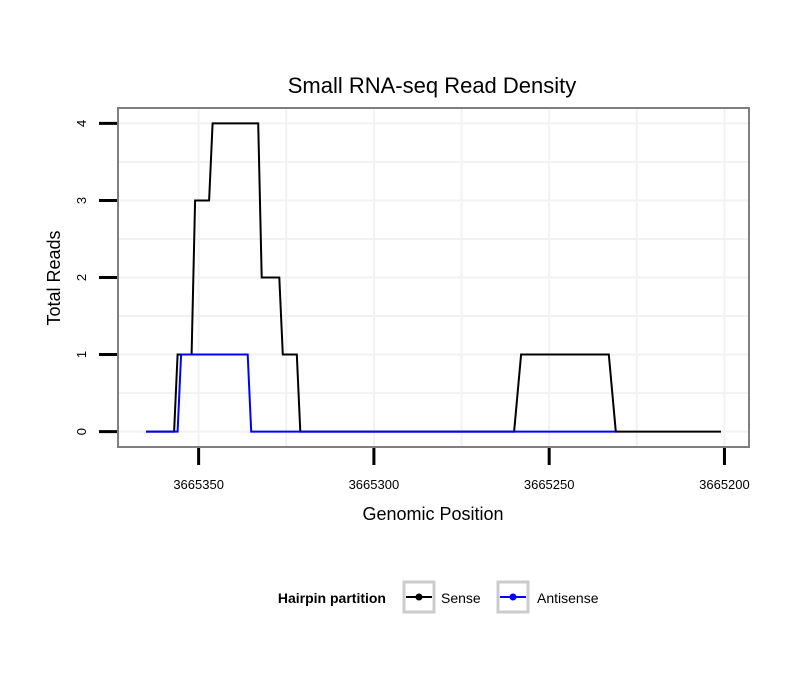 The image size is (810, 690). What do you see at coordinates (724, 484) in the screenshot?
I see `x-tick-label: 3665200` at bounding box center [724, 484].